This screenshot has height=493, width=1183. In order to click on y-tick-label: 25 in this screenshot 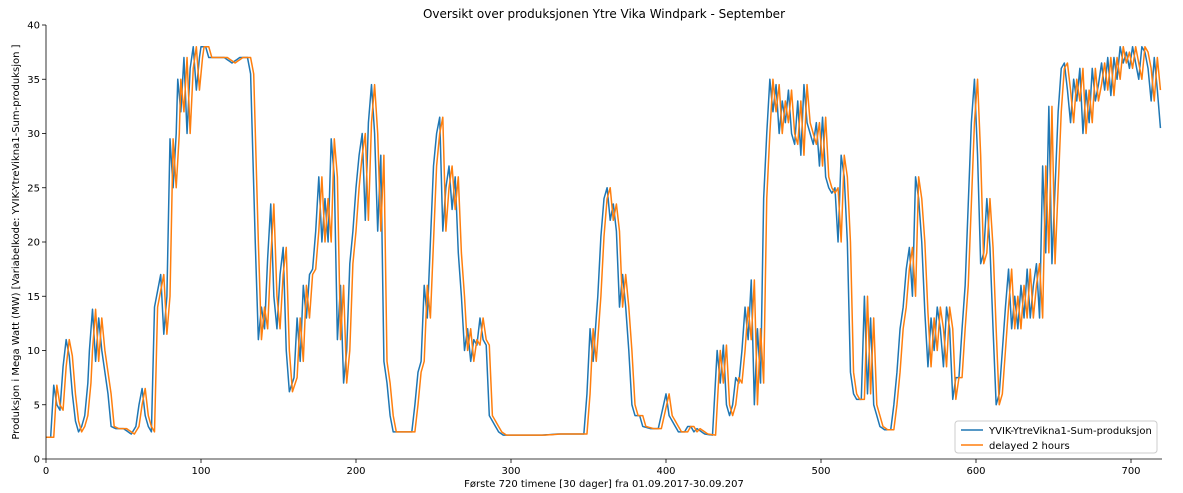, I will do `click(33, 188)`.